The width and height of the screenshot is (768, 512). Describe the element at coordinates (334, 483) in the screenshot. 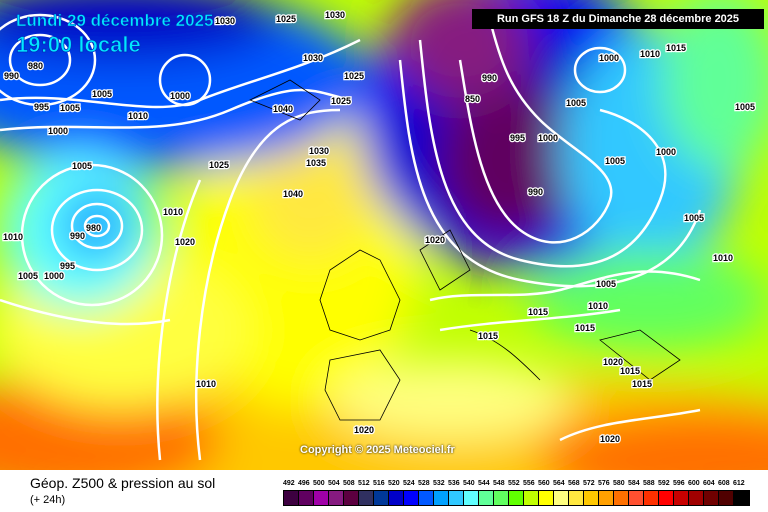

I see `legend-label: 504` at that location.